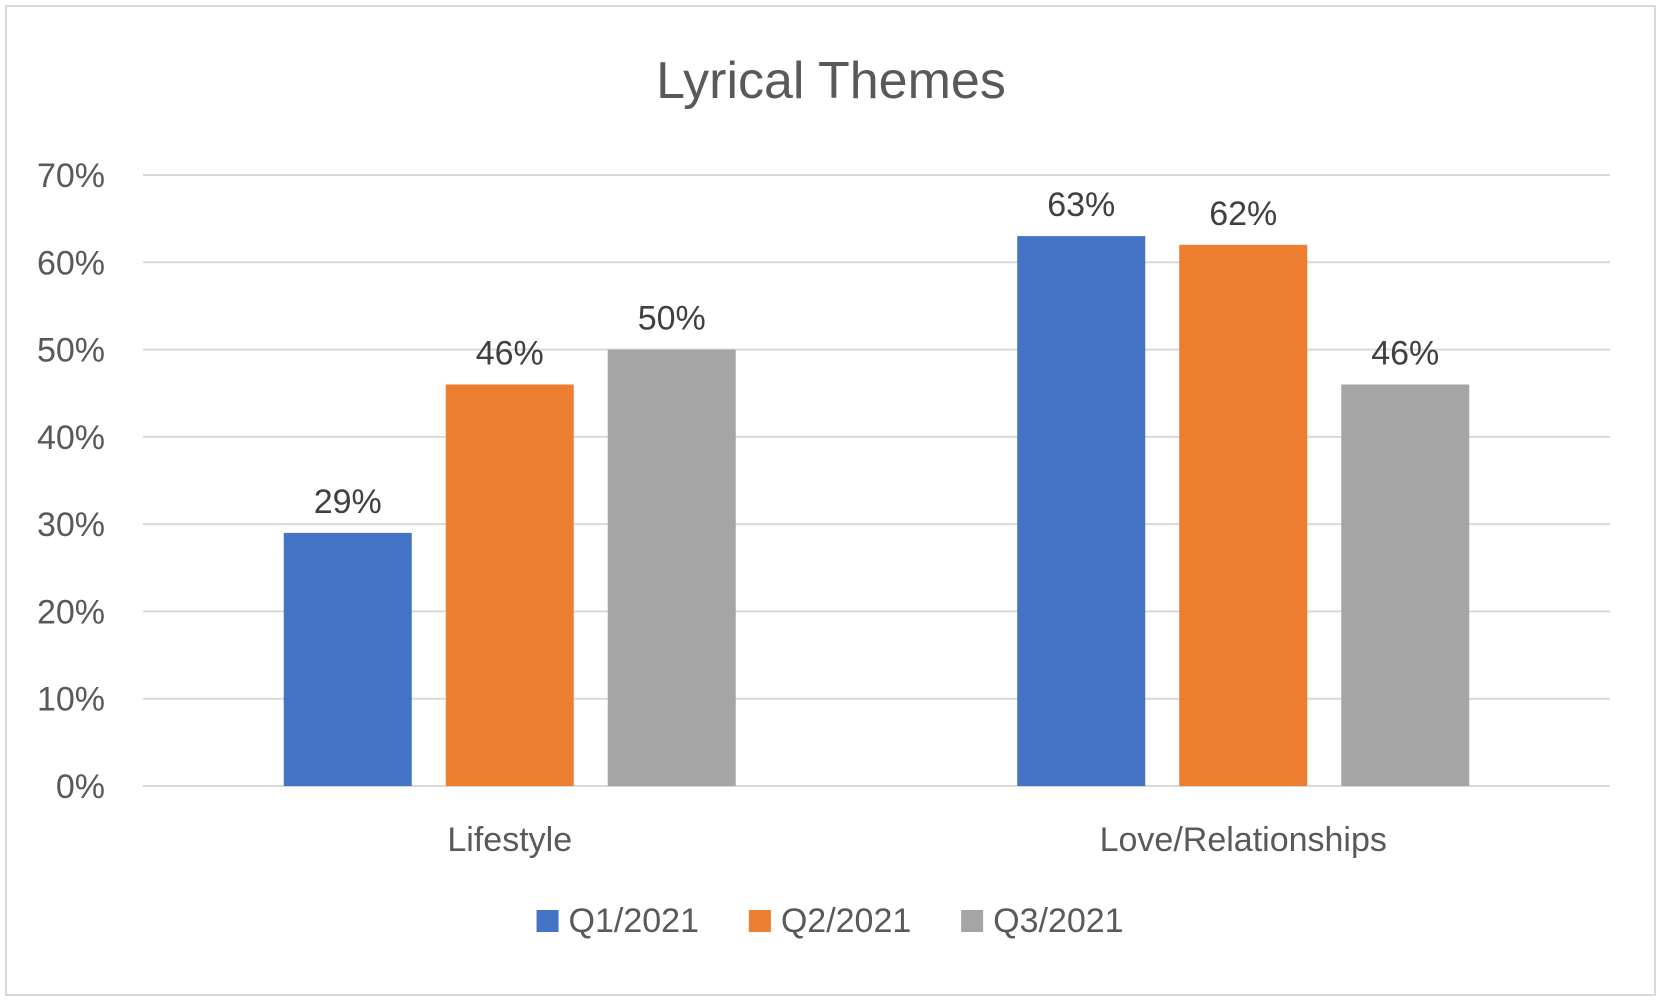 The image size is (1663, 1003). What do you see at coordinates (71, 481) in the screenshot?
I see `y-axis: 0% 10% 20% 30% 40% 50% 60% 70%` at bounding box center [71, 481].